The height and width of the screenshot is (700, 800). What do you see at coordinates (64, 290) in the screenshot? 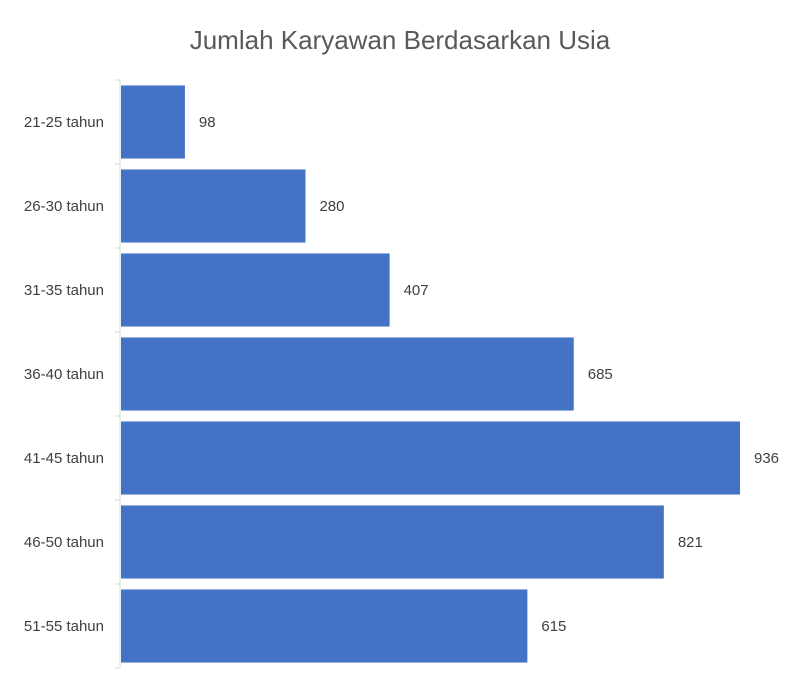
I see `category-label: 31-35 tahun` at bounding box center [64, 290].